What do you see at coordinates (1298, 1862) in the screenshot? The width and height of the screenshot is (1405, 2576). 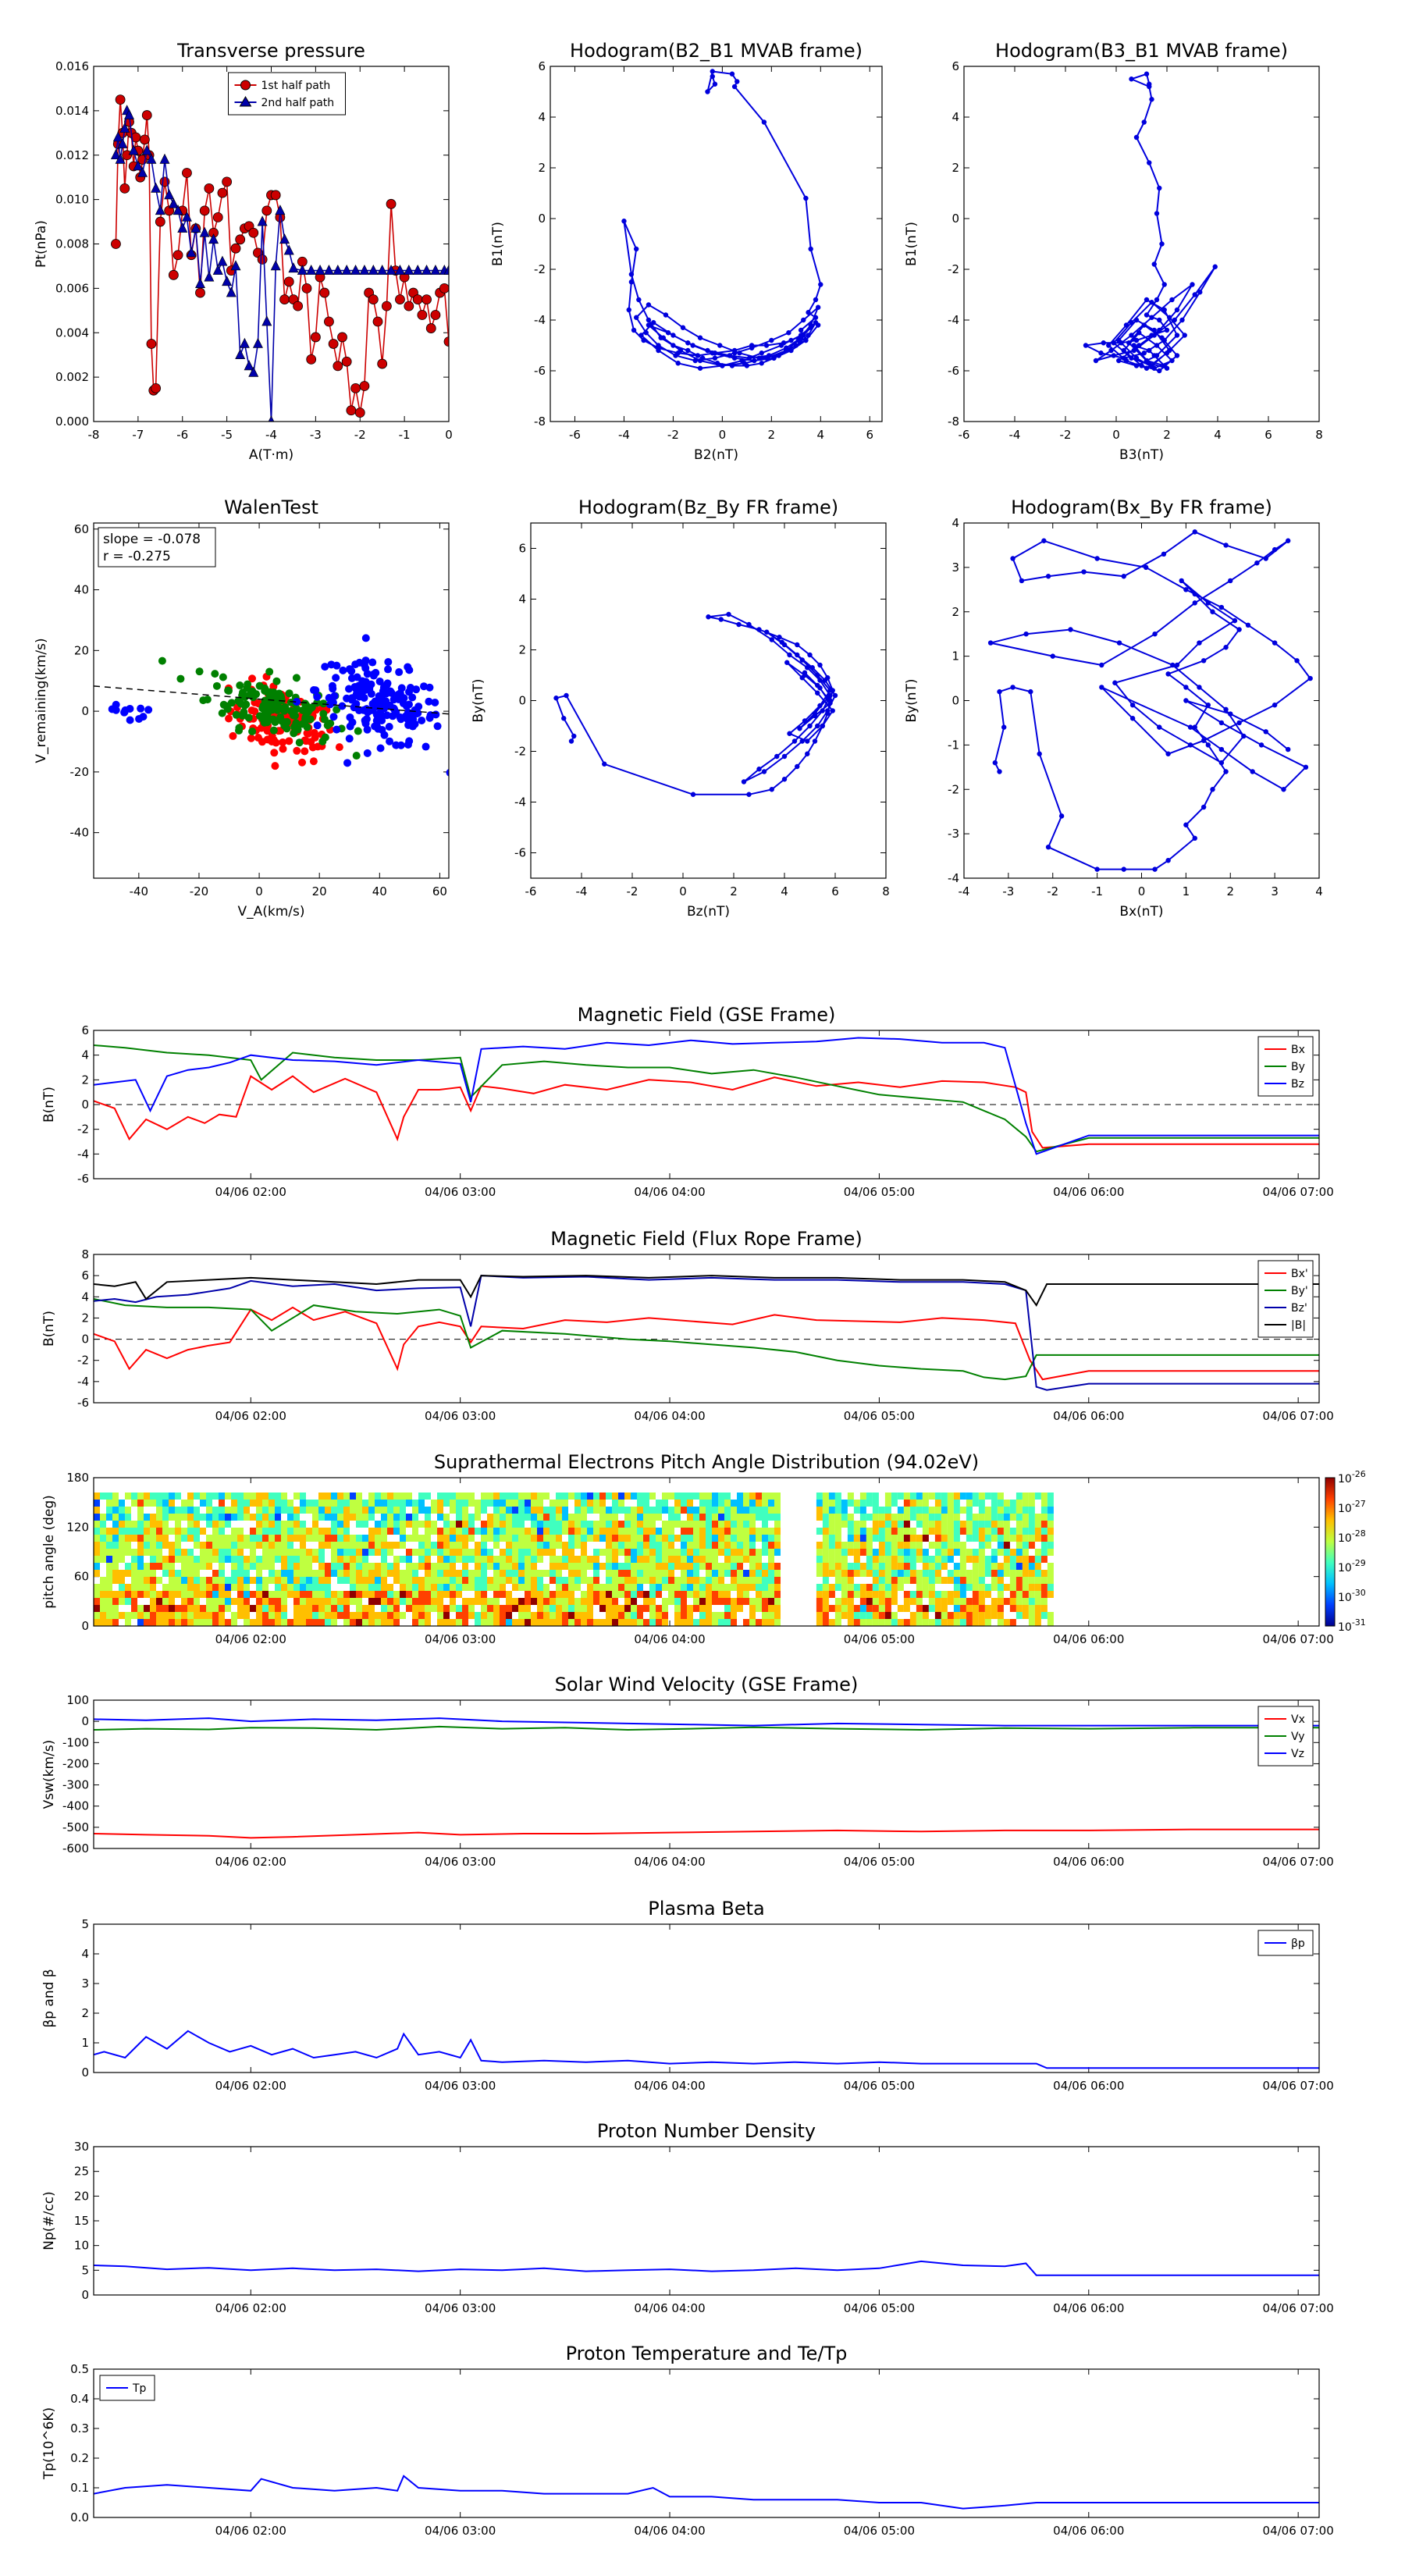 I see `x-tick-label: 04/06 07:00` at bounding box center [1298, 1862].